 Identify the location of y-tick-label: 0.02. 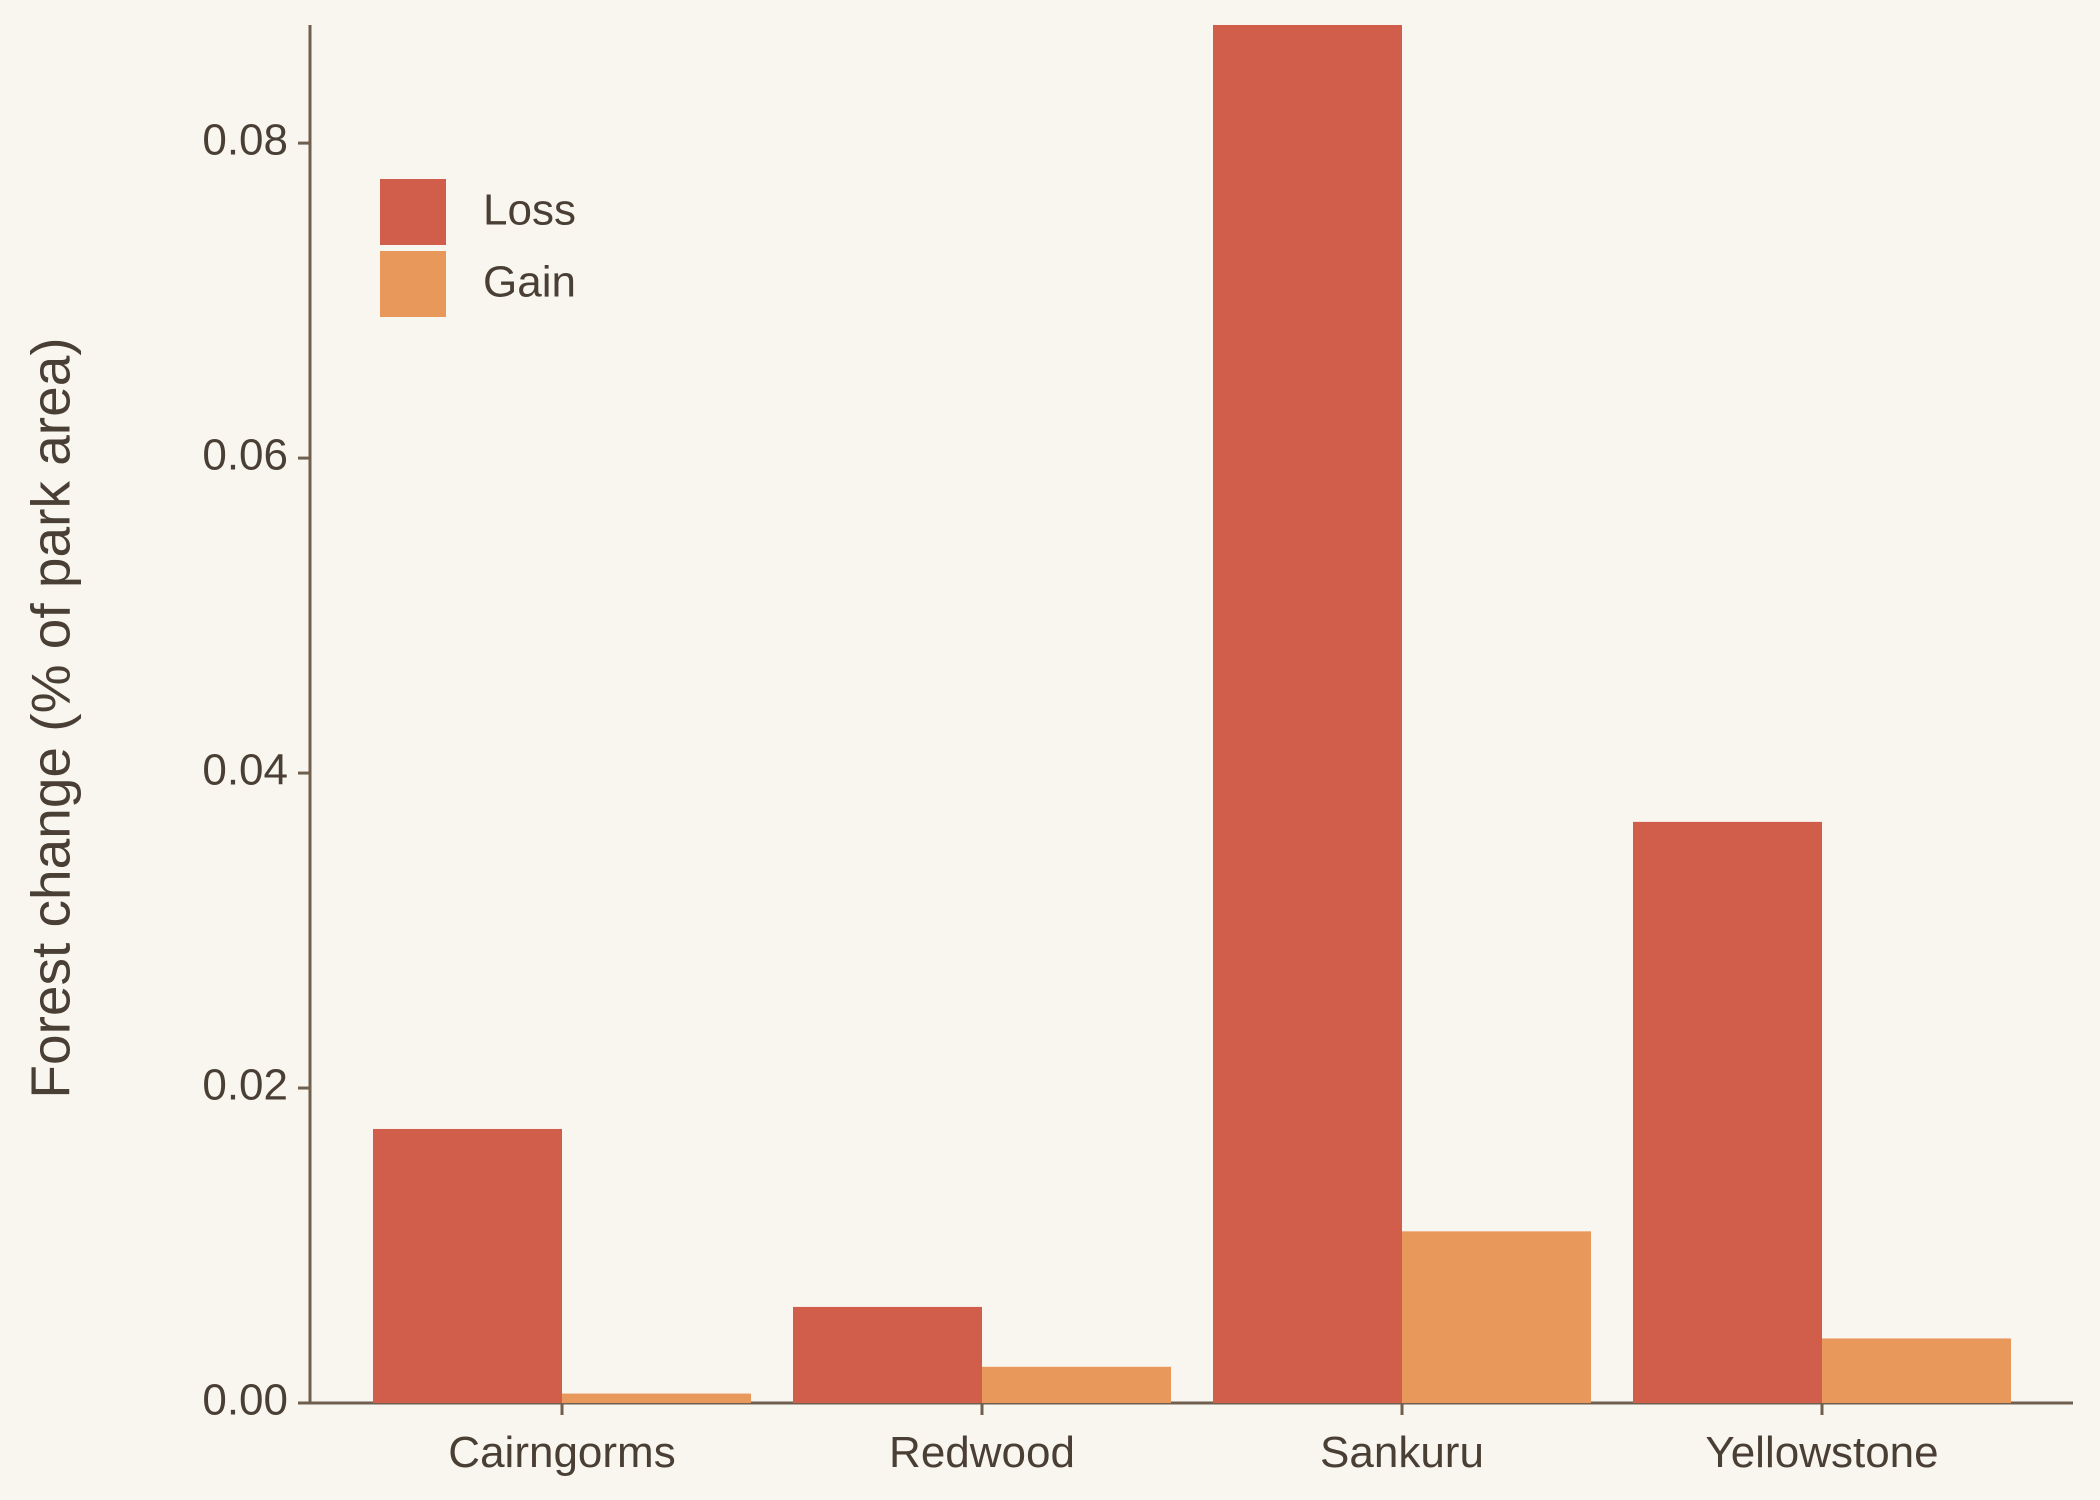
(245, 1085).